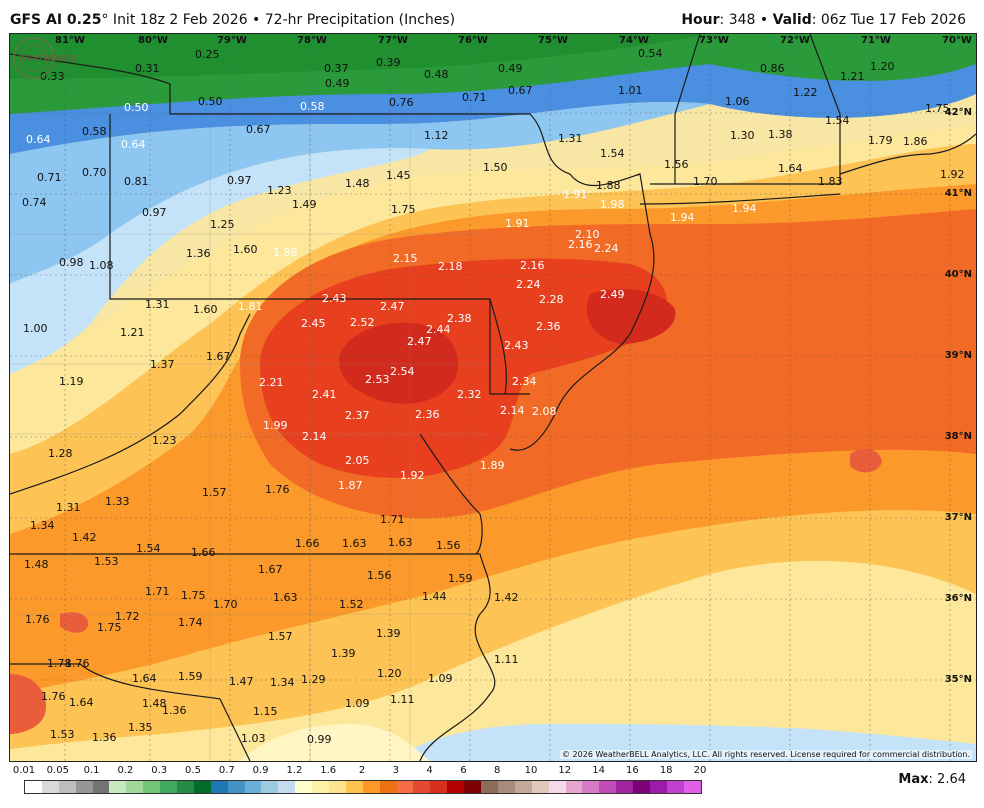  Describe the element at coordinates (157, 591) in the screenshot. I see `precip-value: 1.71` at that location.